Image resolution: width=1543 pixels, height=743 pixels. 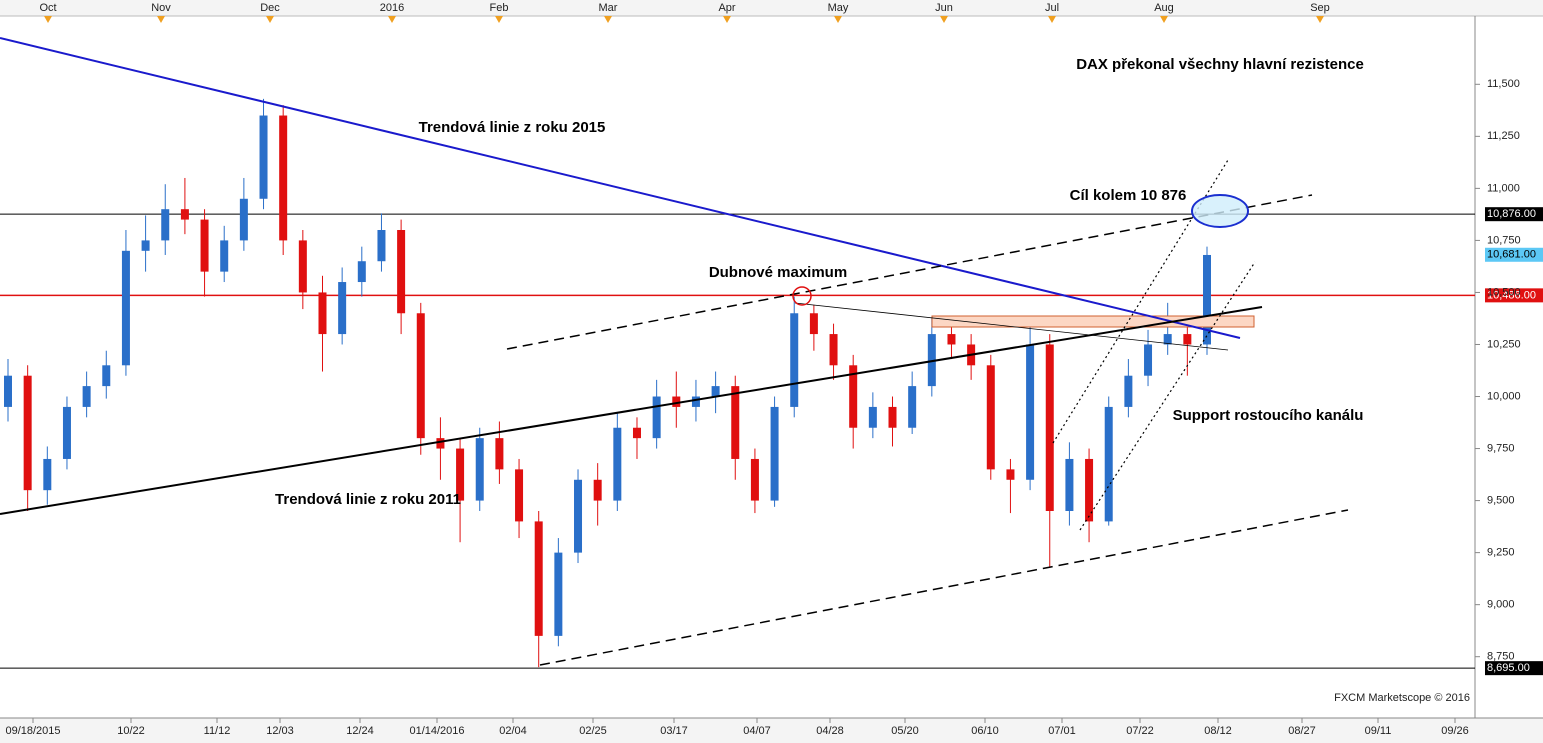 What do you see at coordinates (436, 731) in the screenshot?
I see `x-tick-label: 01/14/2016` at bounding box center [436, 731].